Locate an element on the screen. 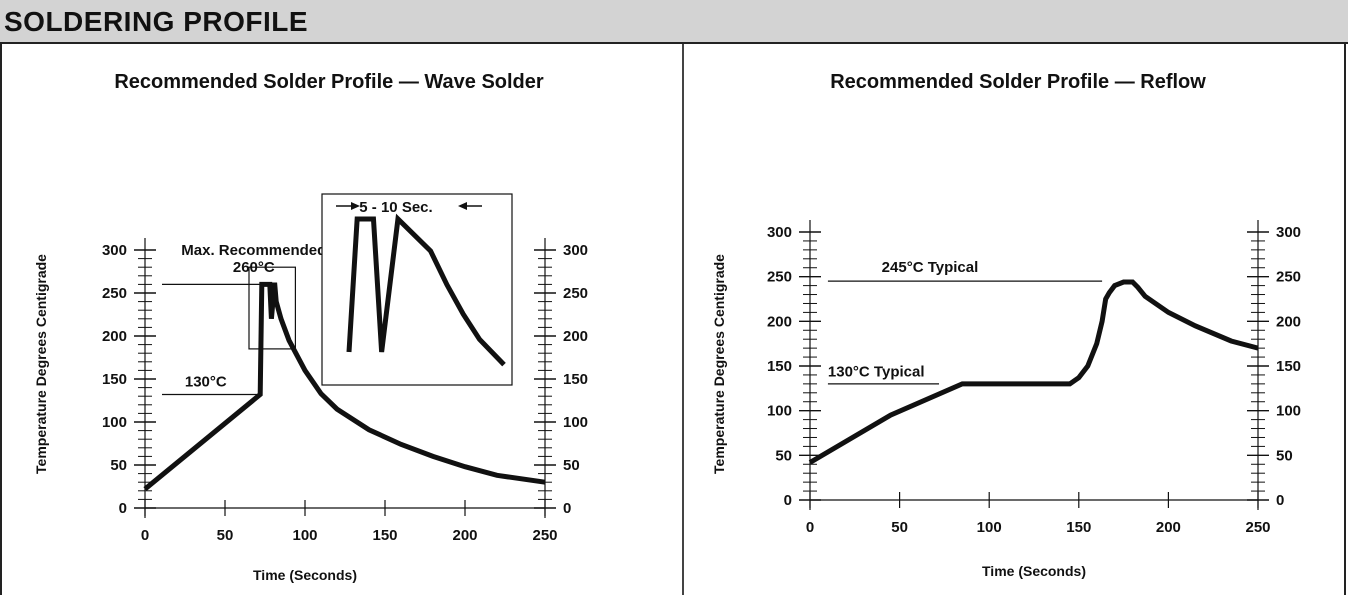 This screenshot has width=1348, height=595. reflow-x-tick-label: 0 is located at coordinates (810, 527).